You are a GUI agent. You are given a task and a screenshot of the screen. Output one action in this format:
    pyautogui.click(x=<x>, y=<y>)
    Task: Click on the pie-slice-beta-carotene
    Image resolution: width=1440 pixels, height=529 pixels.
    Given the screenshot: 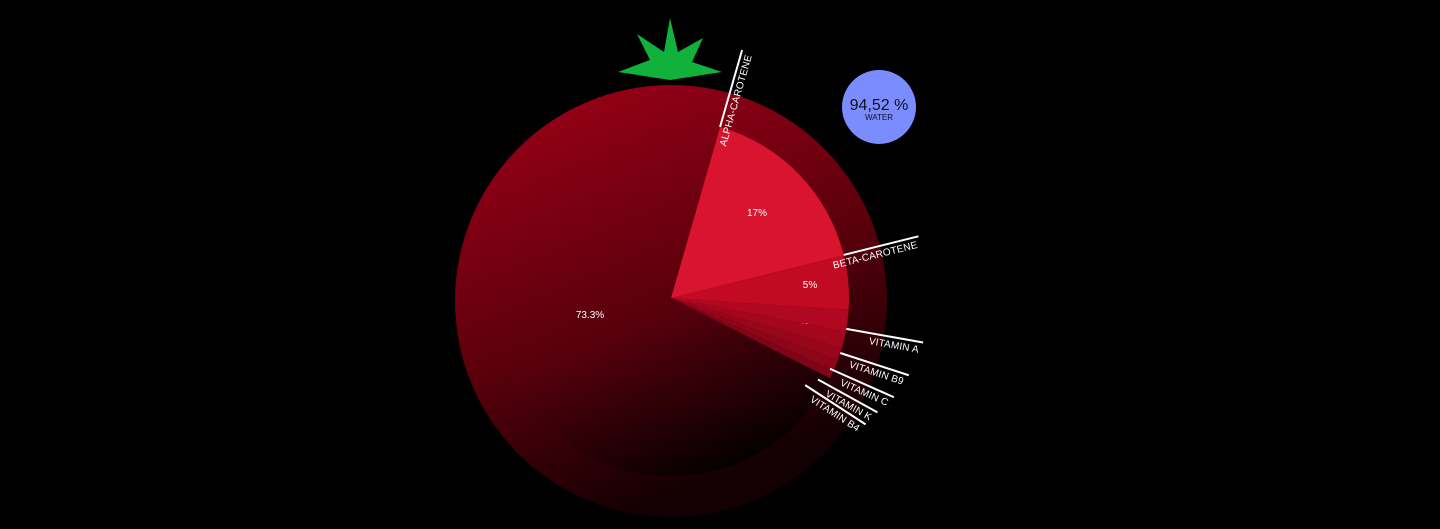 What is the action you would take?
    pyautogui.click(x=760, y=282)
    